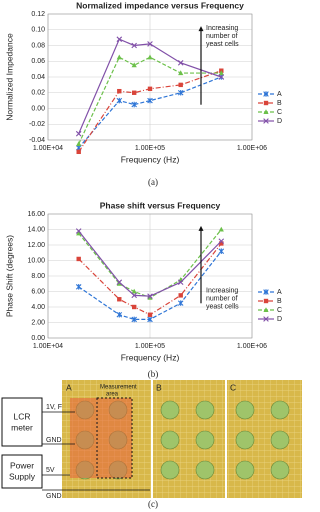  I want to click on y-tick-label: 0.04, so click(38, 77).